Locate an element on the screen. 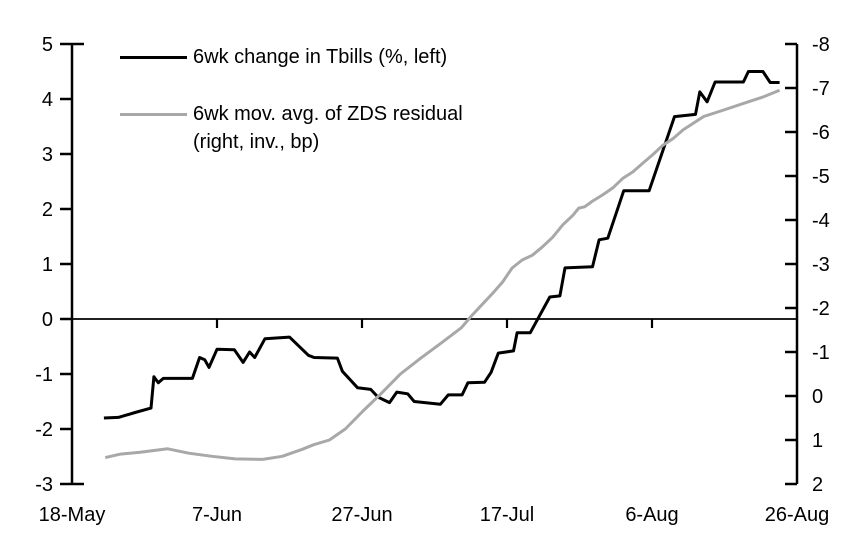  left-axis-tick-label: 2 is located at coordinates (47, 210).